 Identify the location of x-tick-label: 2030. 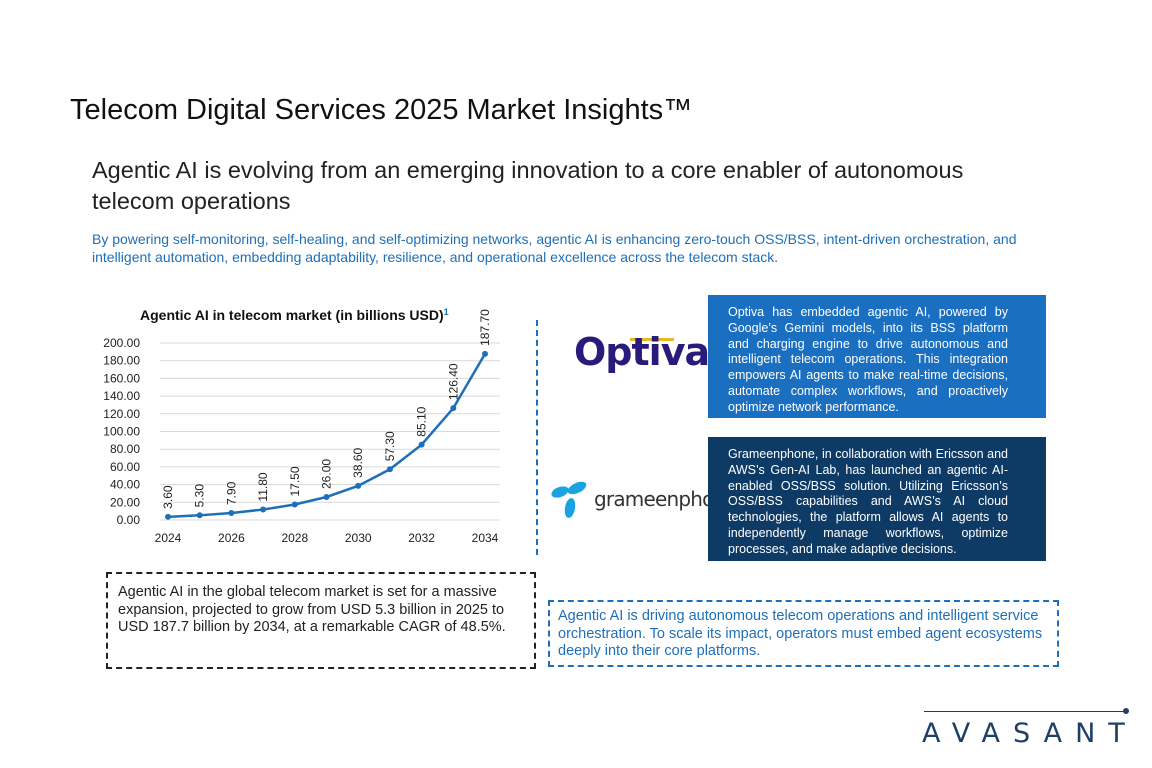
(358, 538).